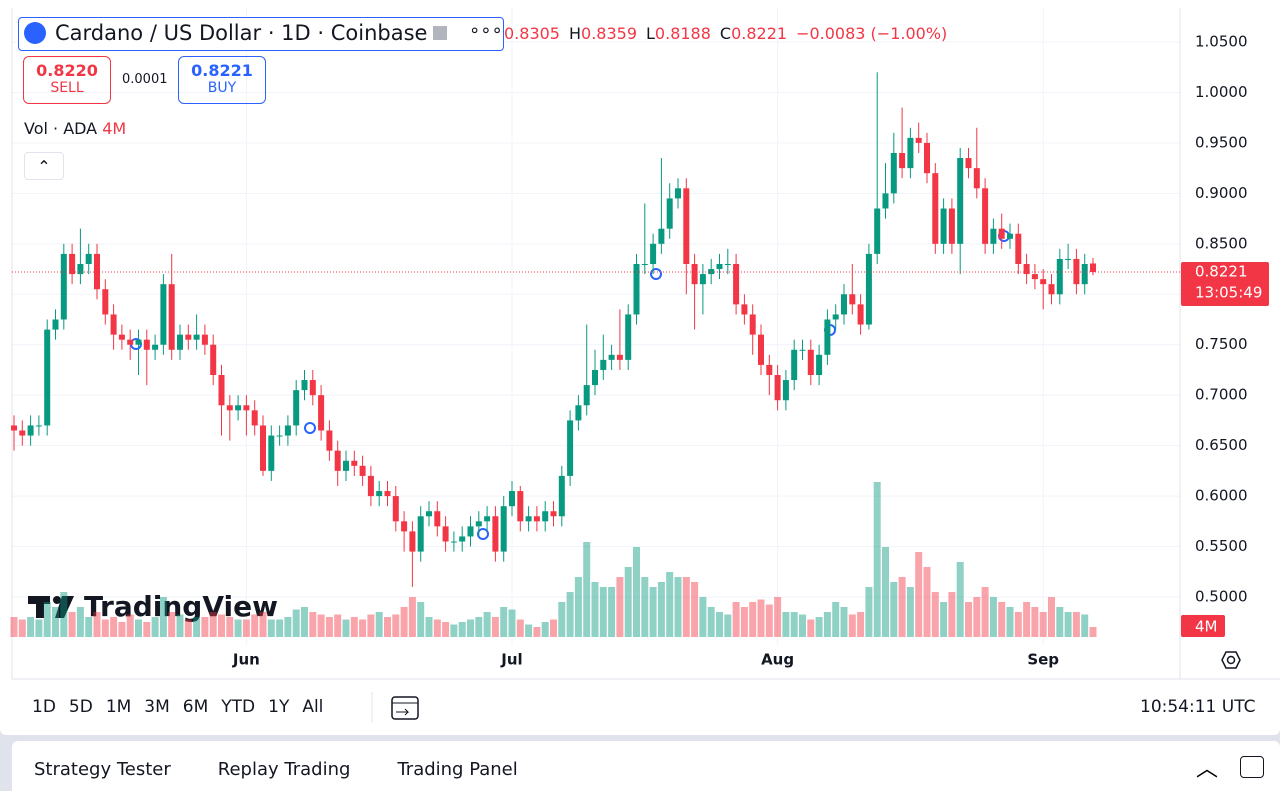 The height and width of the screenshot is (791, 1280). I want to click on ohlc-value: 0.8221, so click(759, 33).